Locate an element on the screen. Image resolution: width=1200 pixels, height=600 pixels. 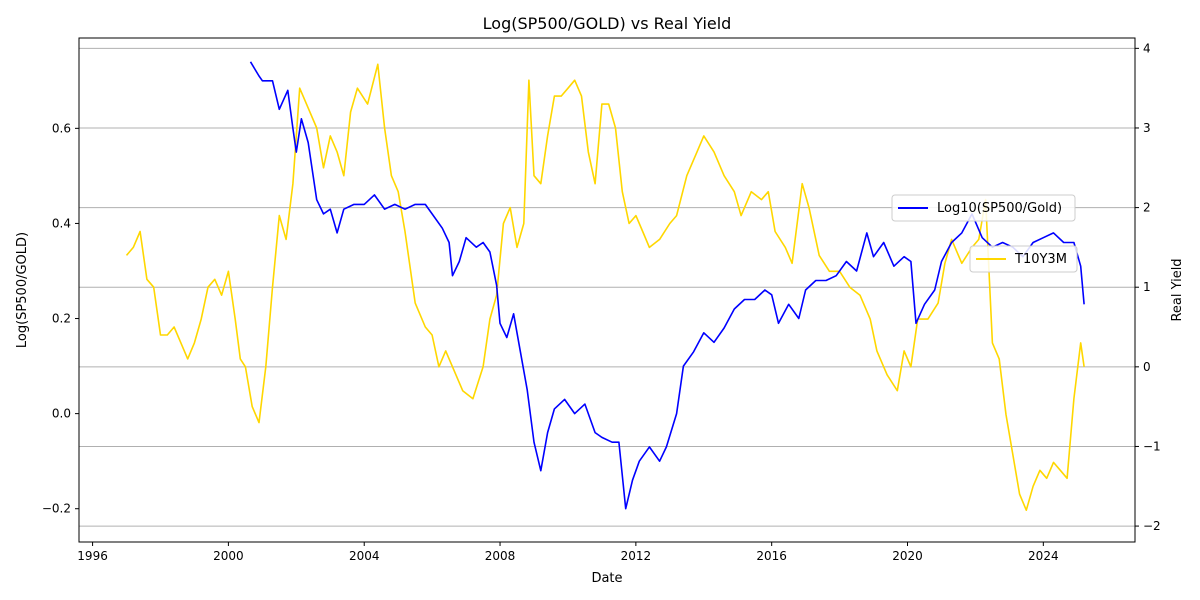
left-y-tick-label: 0.2 is located at coordinates (61, 319).